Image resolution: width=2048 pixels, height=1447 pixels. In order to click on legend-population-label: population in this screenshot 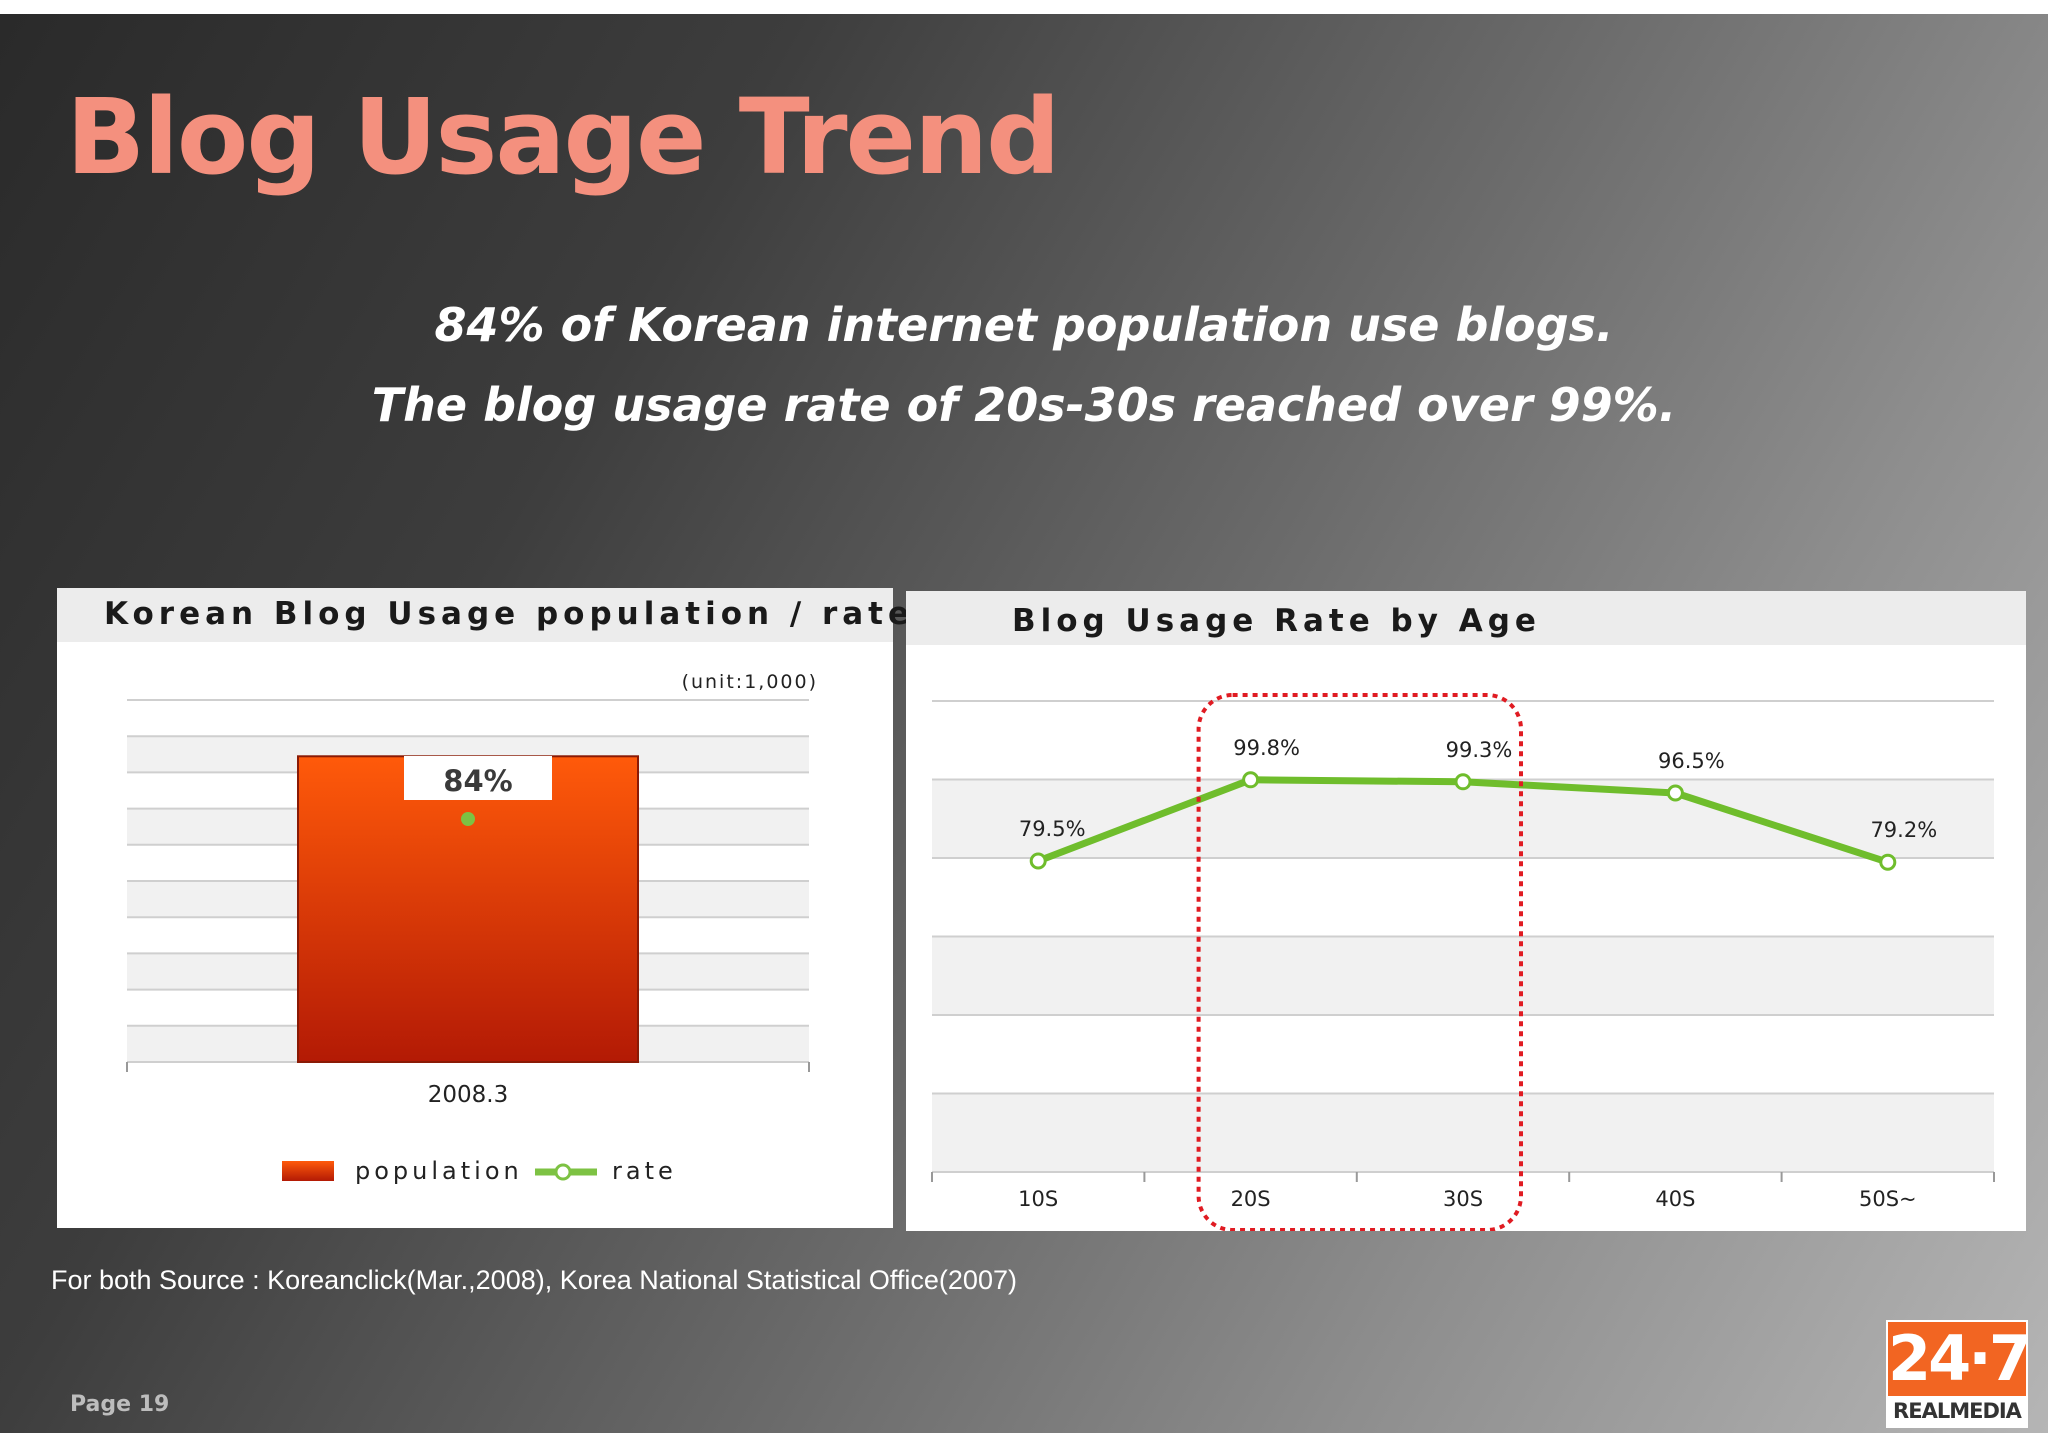, I will do `click(439, 1171)`.